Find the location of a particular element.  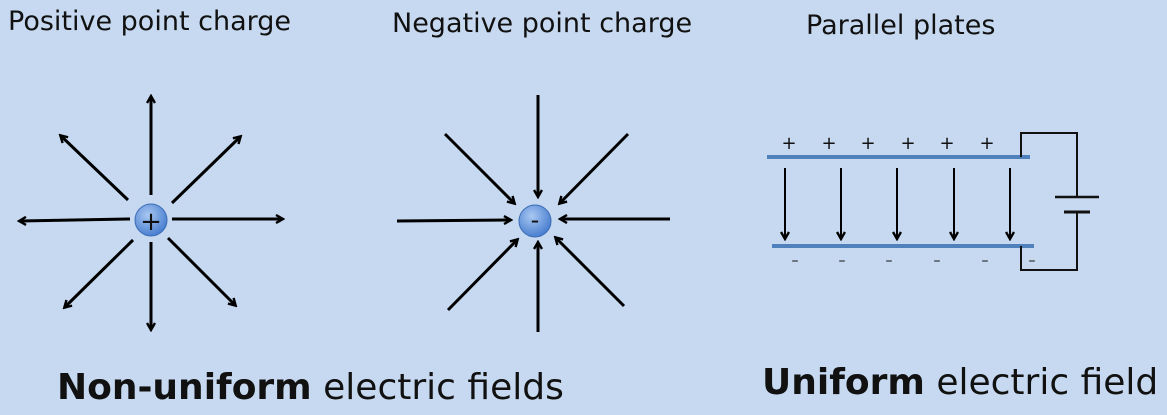

negative-charge-symbol: - is located at coordinates (535, 220).